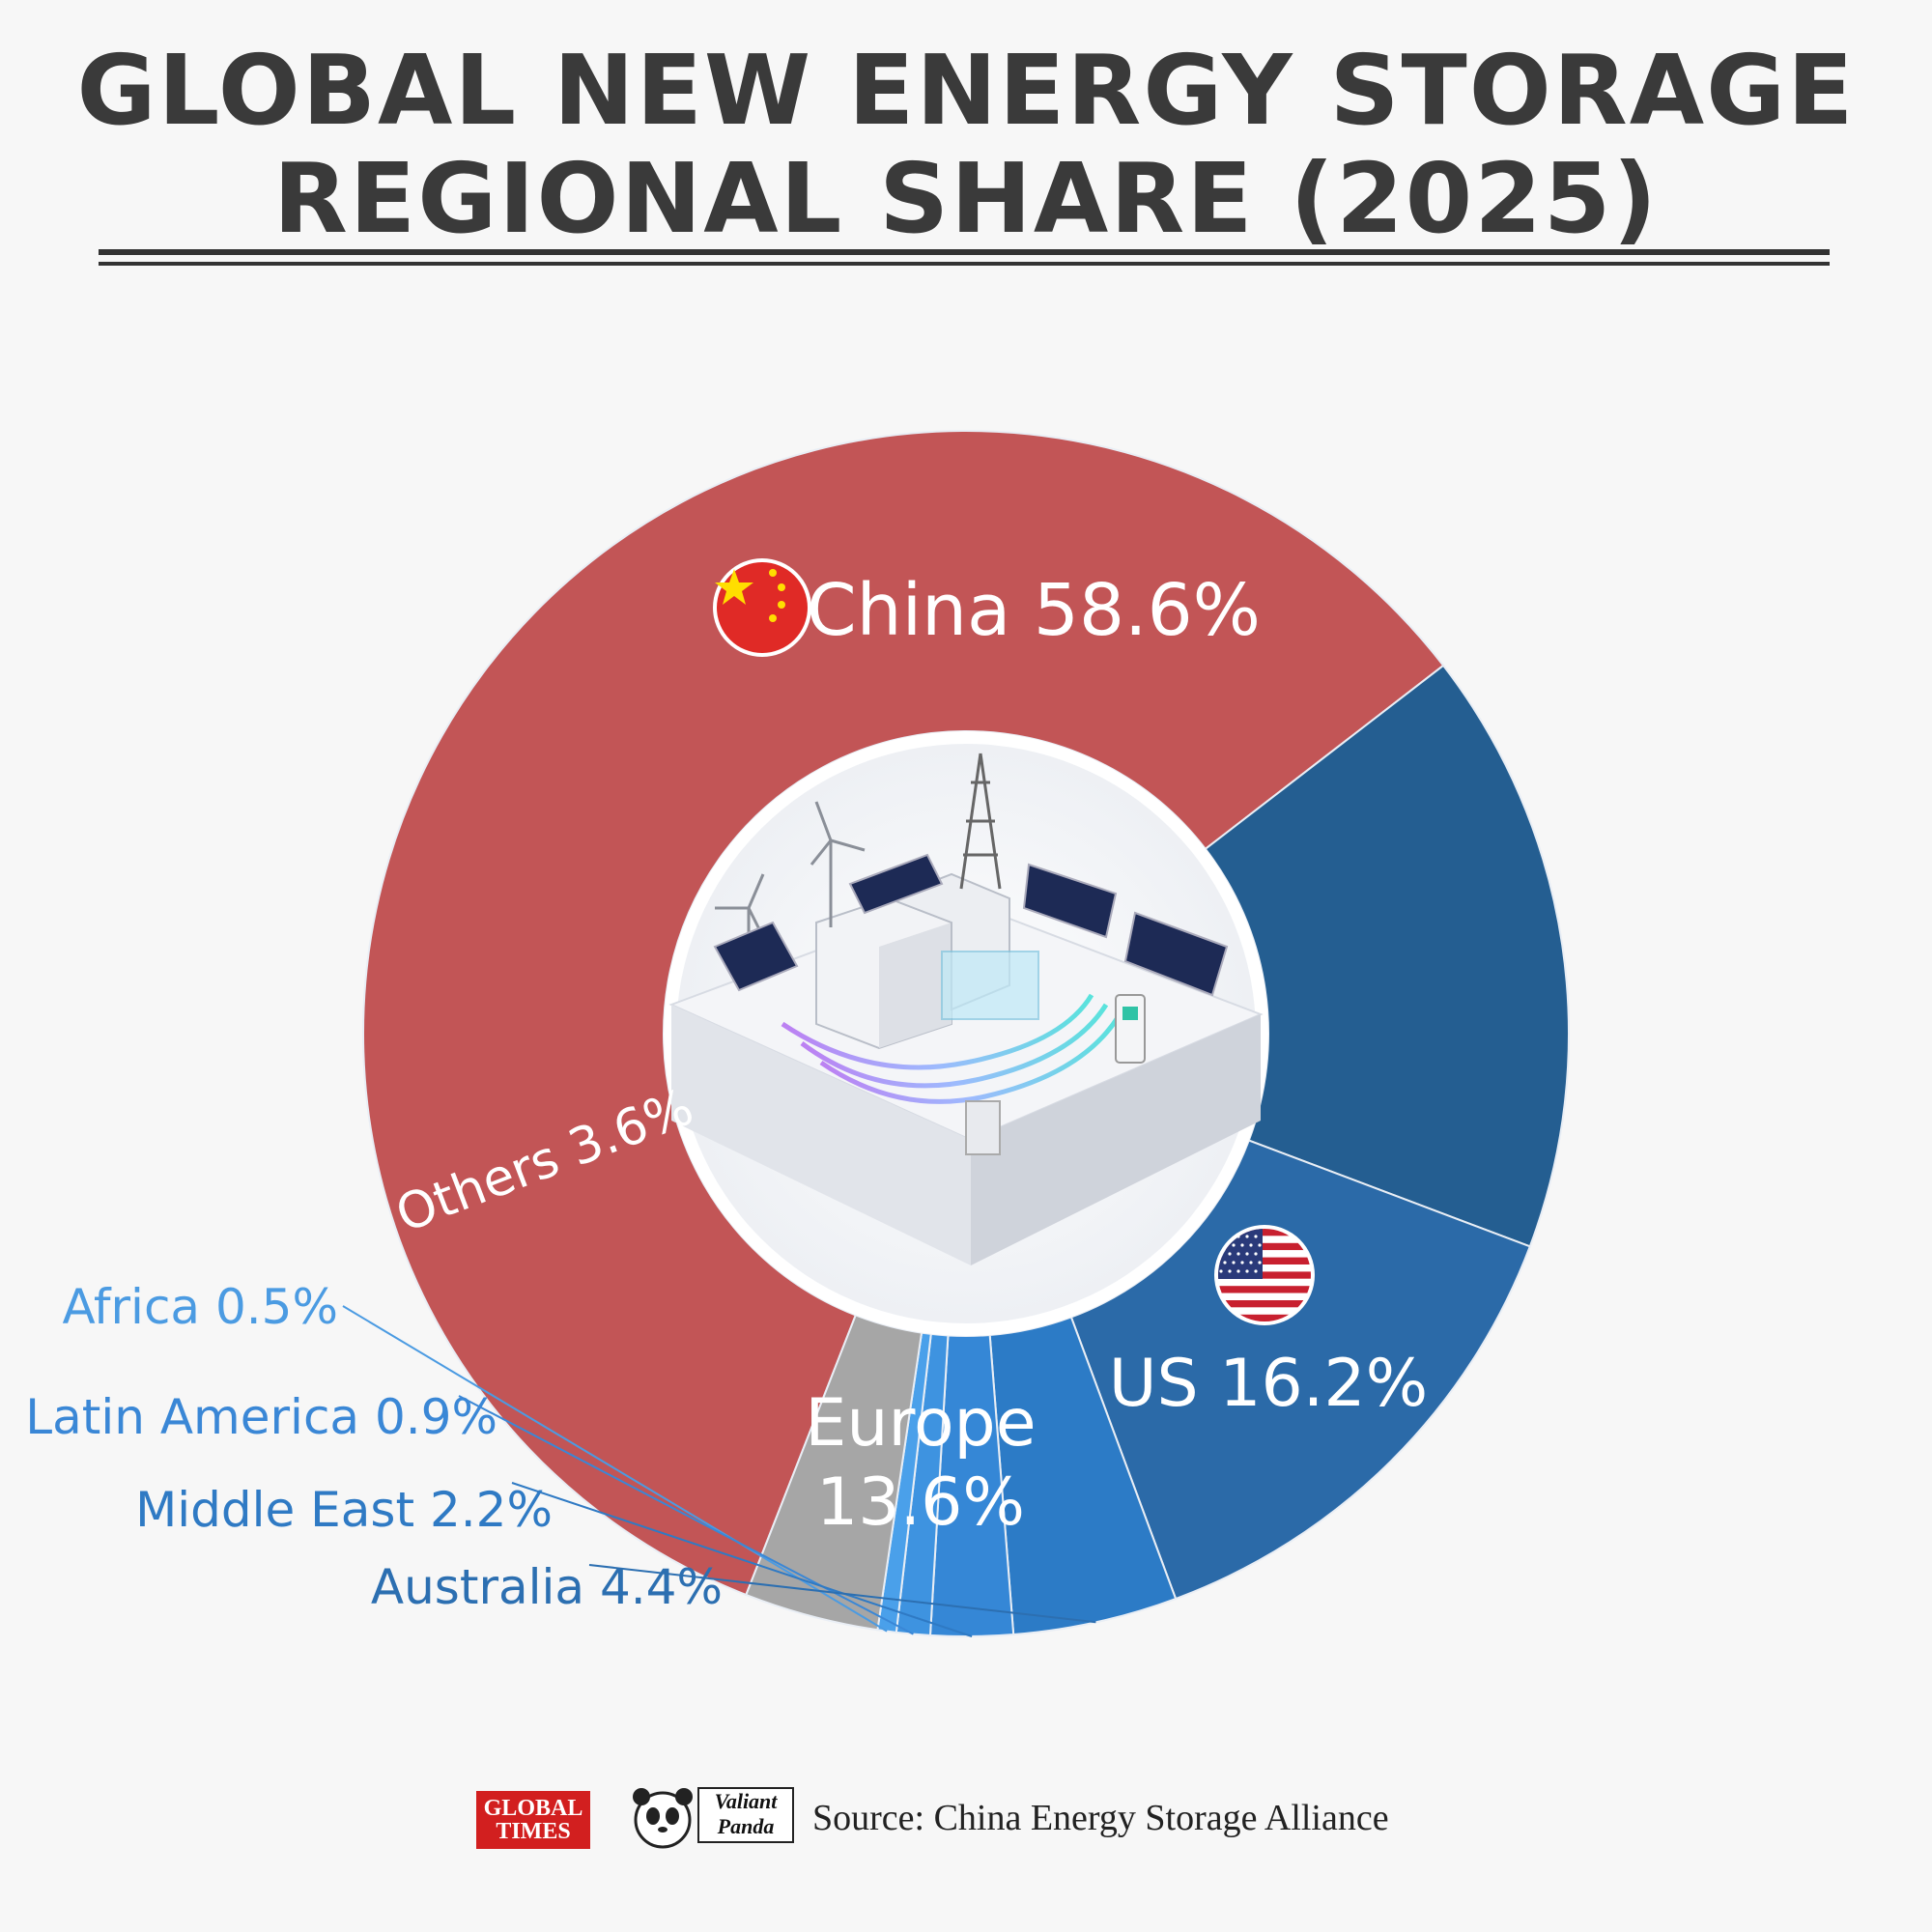 The image size is (1932, 1932). What do you see at coordinates (1034, 610) in the screenshot?
I see `label-china: China 58.6%` at bounding box center [1034, 610].